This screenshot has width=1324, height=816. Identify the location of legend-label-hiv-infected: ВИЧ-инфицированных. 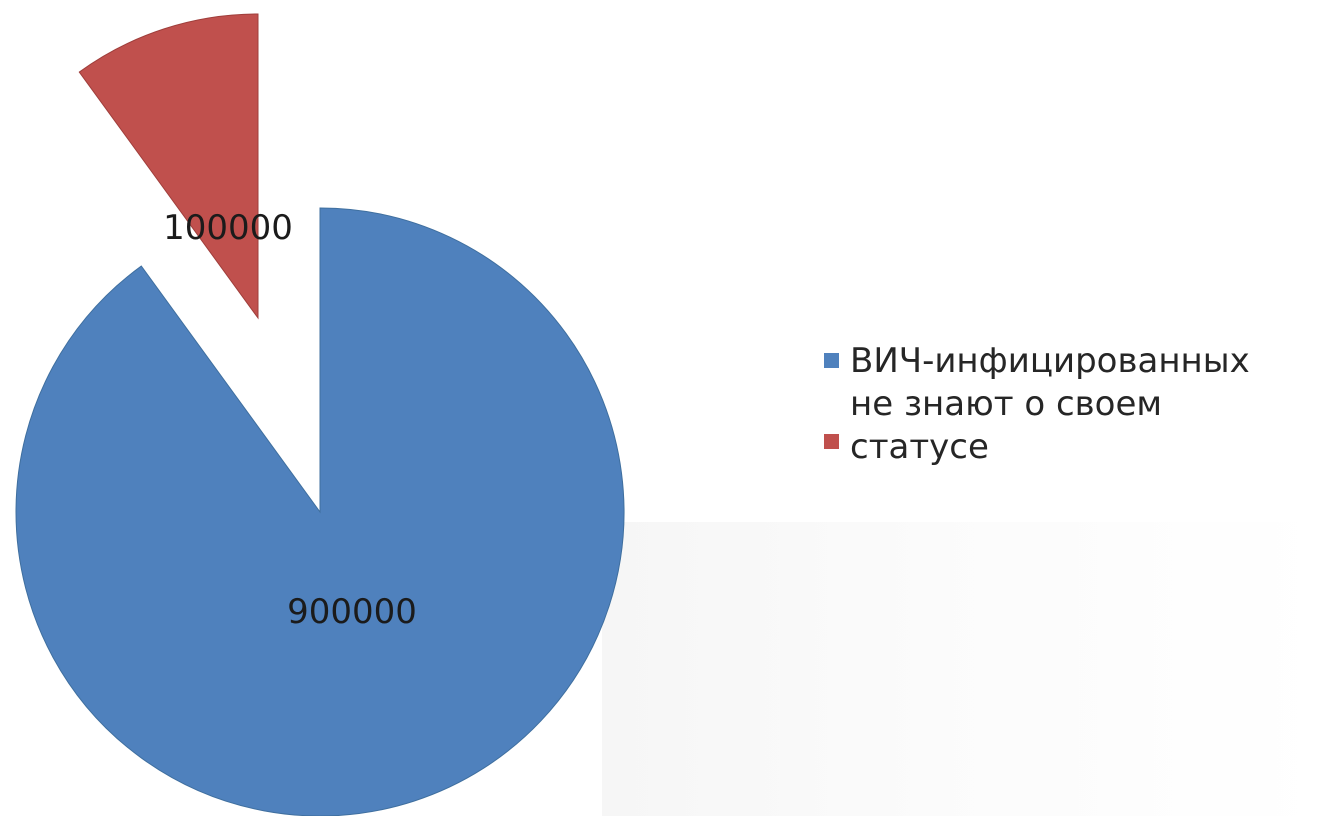
(1050, 361).